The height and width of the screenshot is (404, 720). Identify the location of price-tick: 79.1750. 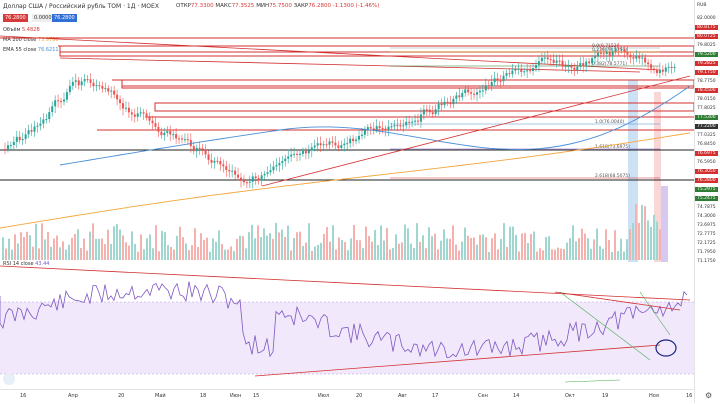
(706, 72).